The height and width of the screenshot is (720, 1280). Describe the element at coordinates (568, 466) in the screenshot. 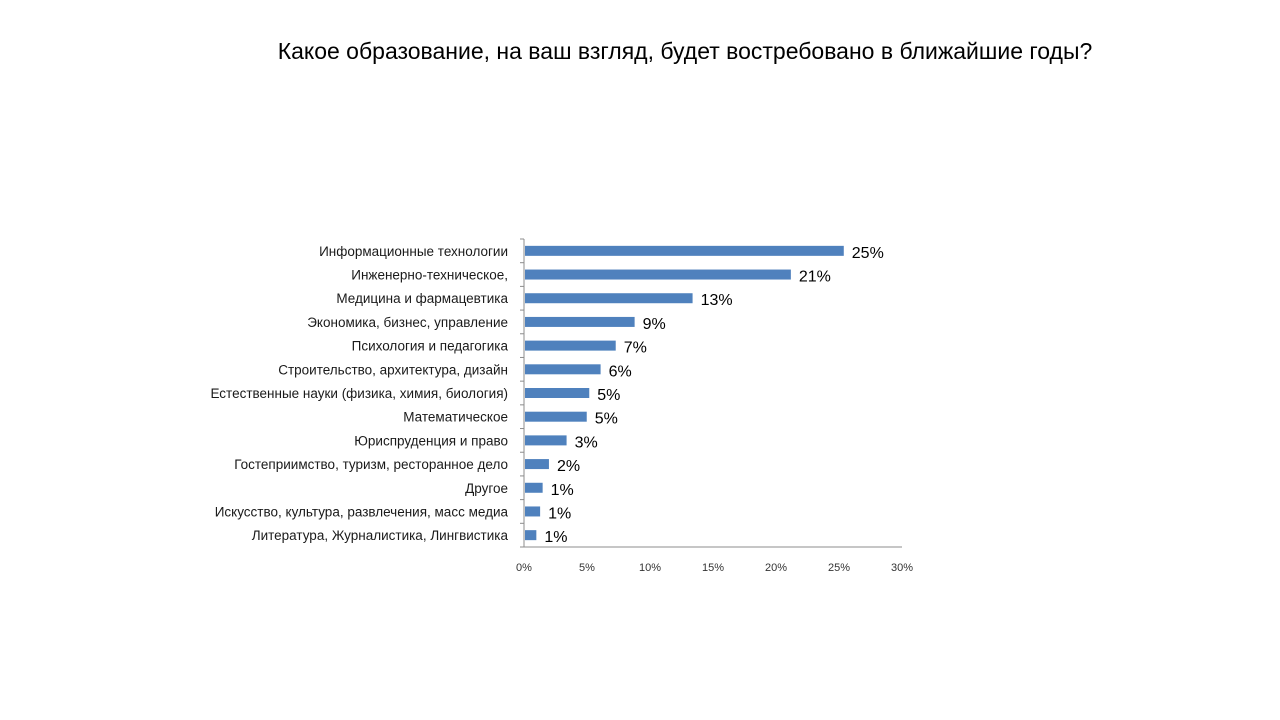

I see `data-label: 2%` at that location.